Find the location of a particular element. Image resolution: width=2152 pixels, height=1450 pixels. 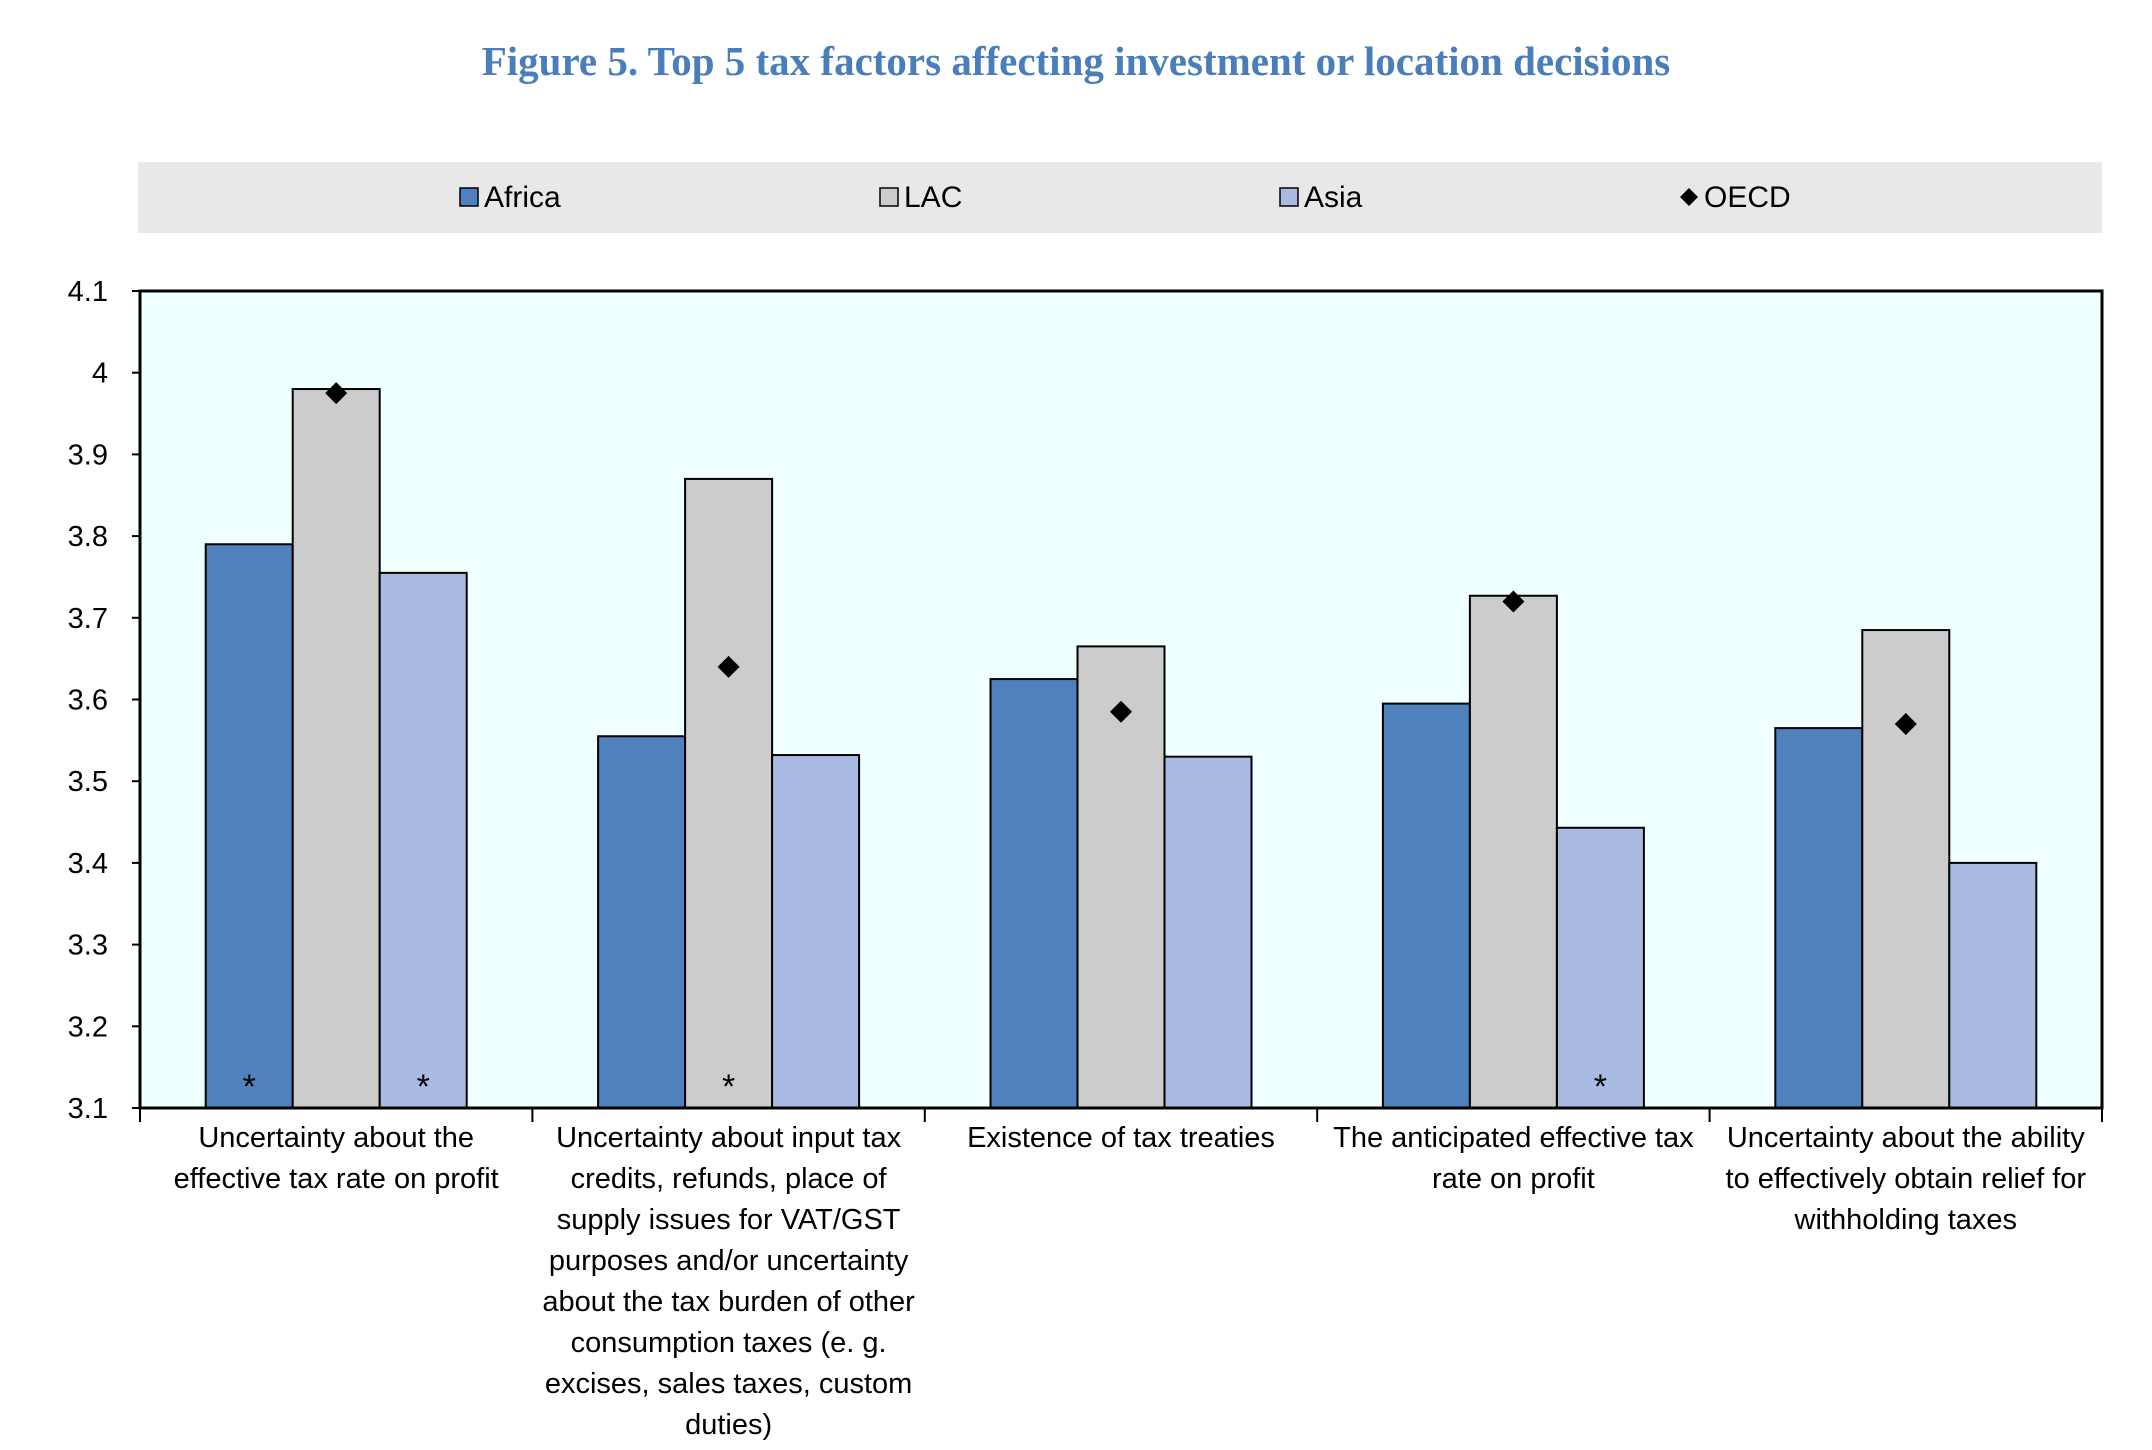

legend-marker-oecd is located at coordinates (1689, 197).